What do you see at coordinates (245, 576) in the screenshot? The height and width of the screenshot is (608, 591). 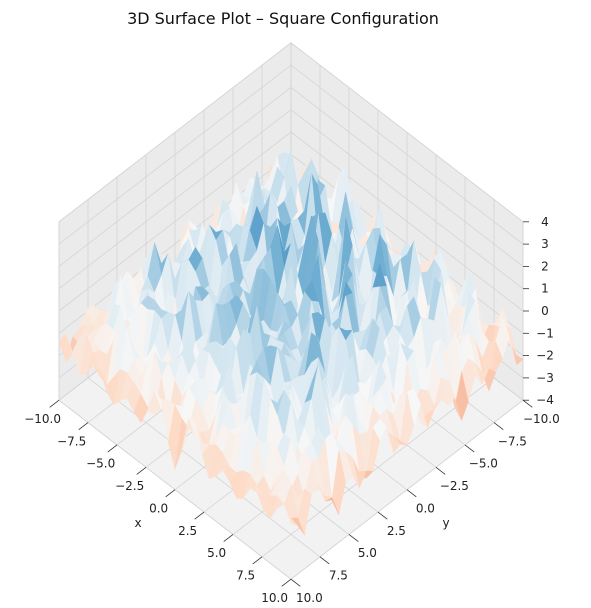 I see `y-tick-label: 7.5` at bounding box center [245, 576].